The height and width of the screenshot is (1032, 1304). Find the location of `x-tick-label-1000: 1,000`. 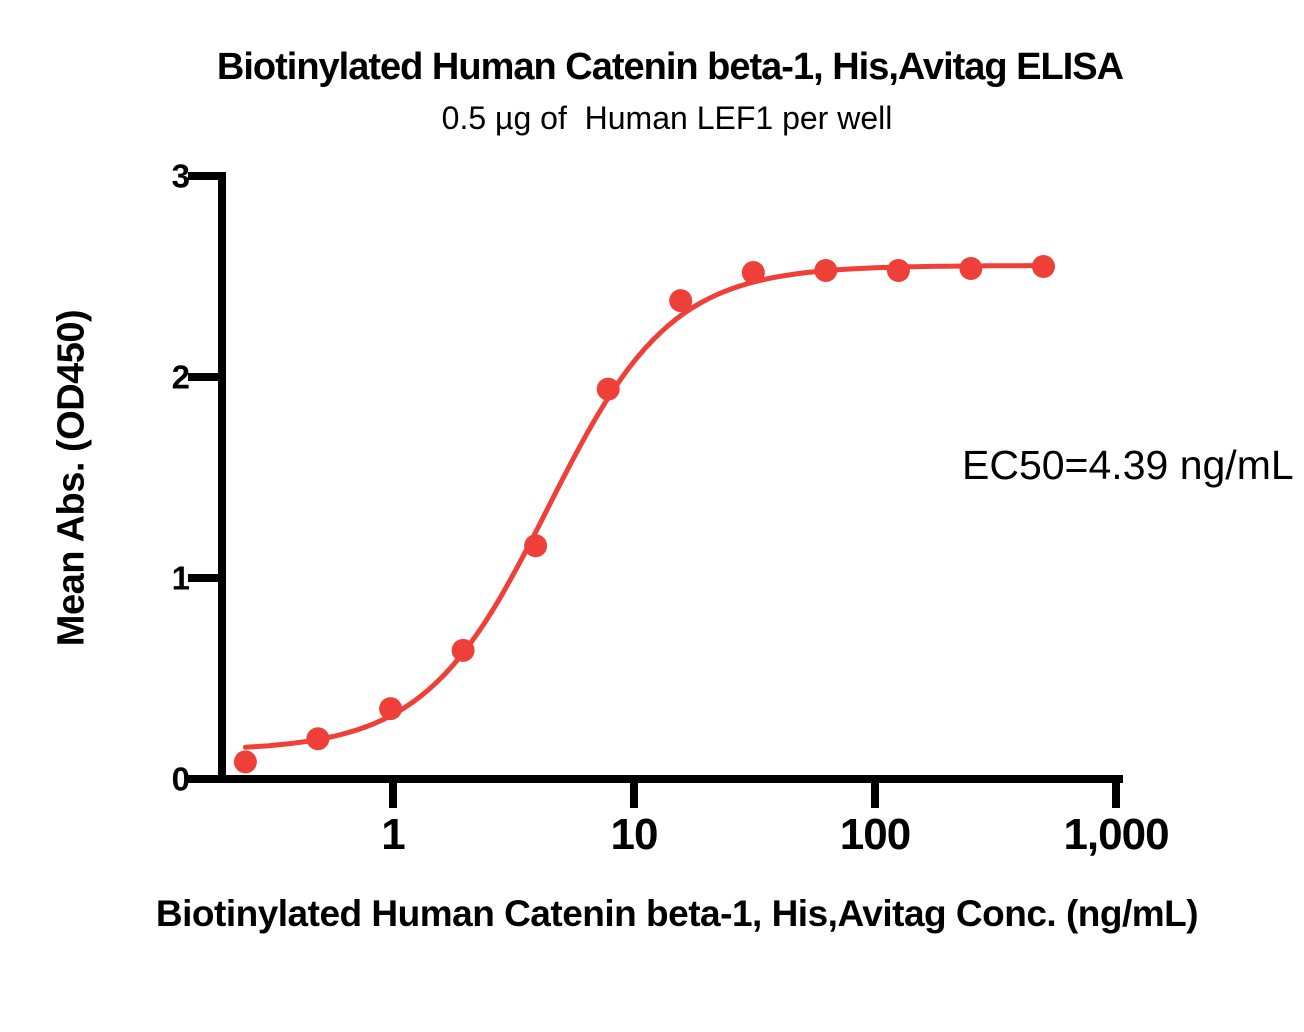

x-tick-label-1000: 1,000 is located at coordinates (1116, 834).